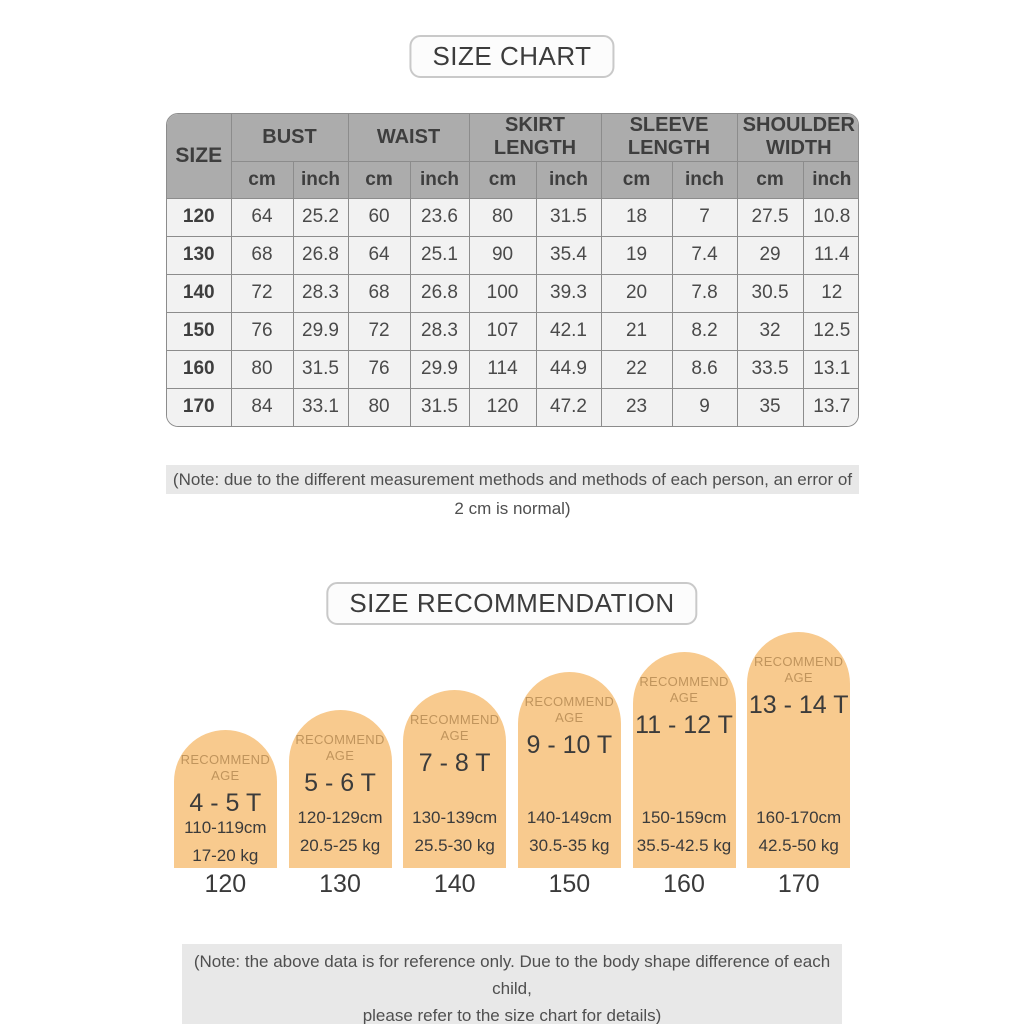 The height and width of the screenshot is (1024, 1024). Describe the element at coordinates (770, 255) in the screenshot. I see `cell: 29` at that location.